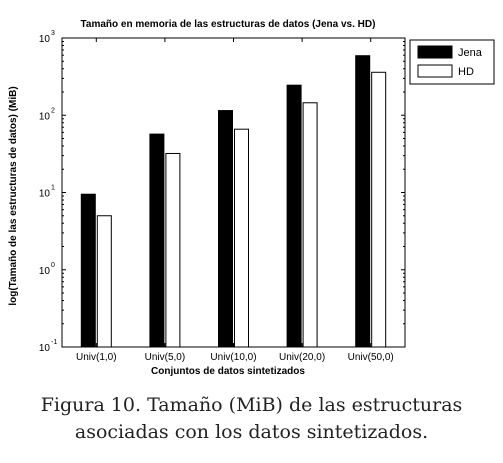 This screenshot has height=463, width=503. Describe the element at coordinates (45, 348) in the screenshot. I see `y-tick-label-0: 10` at that location.